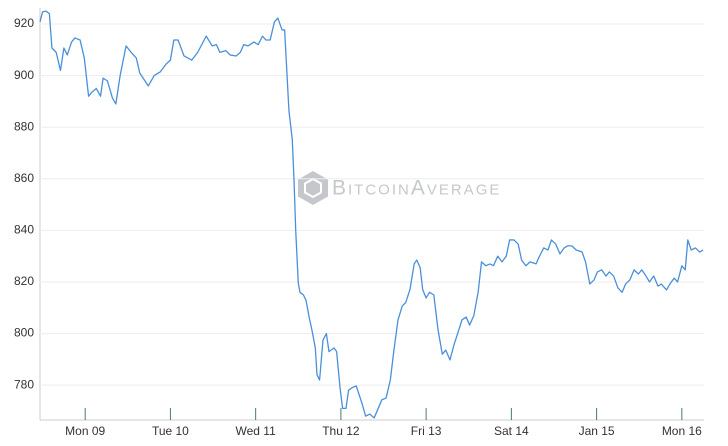 This screenshot has height=446, width=728. What do you see at coordinates (597, 431) in the screenshot?
I see `x-tick-label: Jan 15` at bounding box center [597, 431].